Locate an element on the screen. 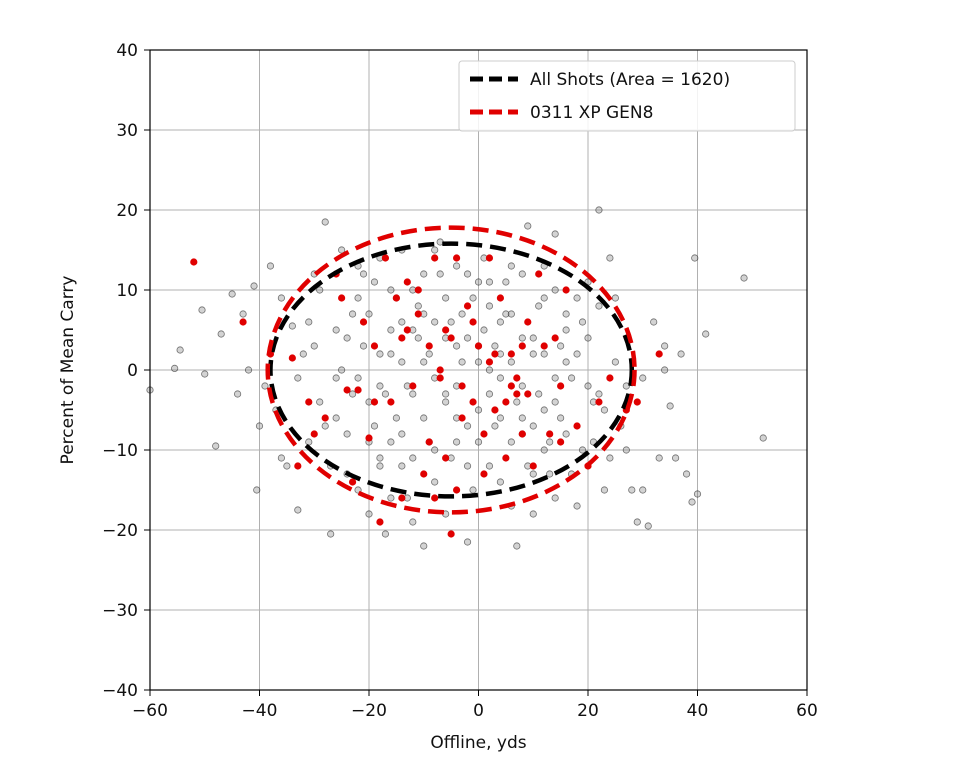 The height and width of the screenshot is (773, 966). x-tick-label: 0 is located at coordinates (478, 711).